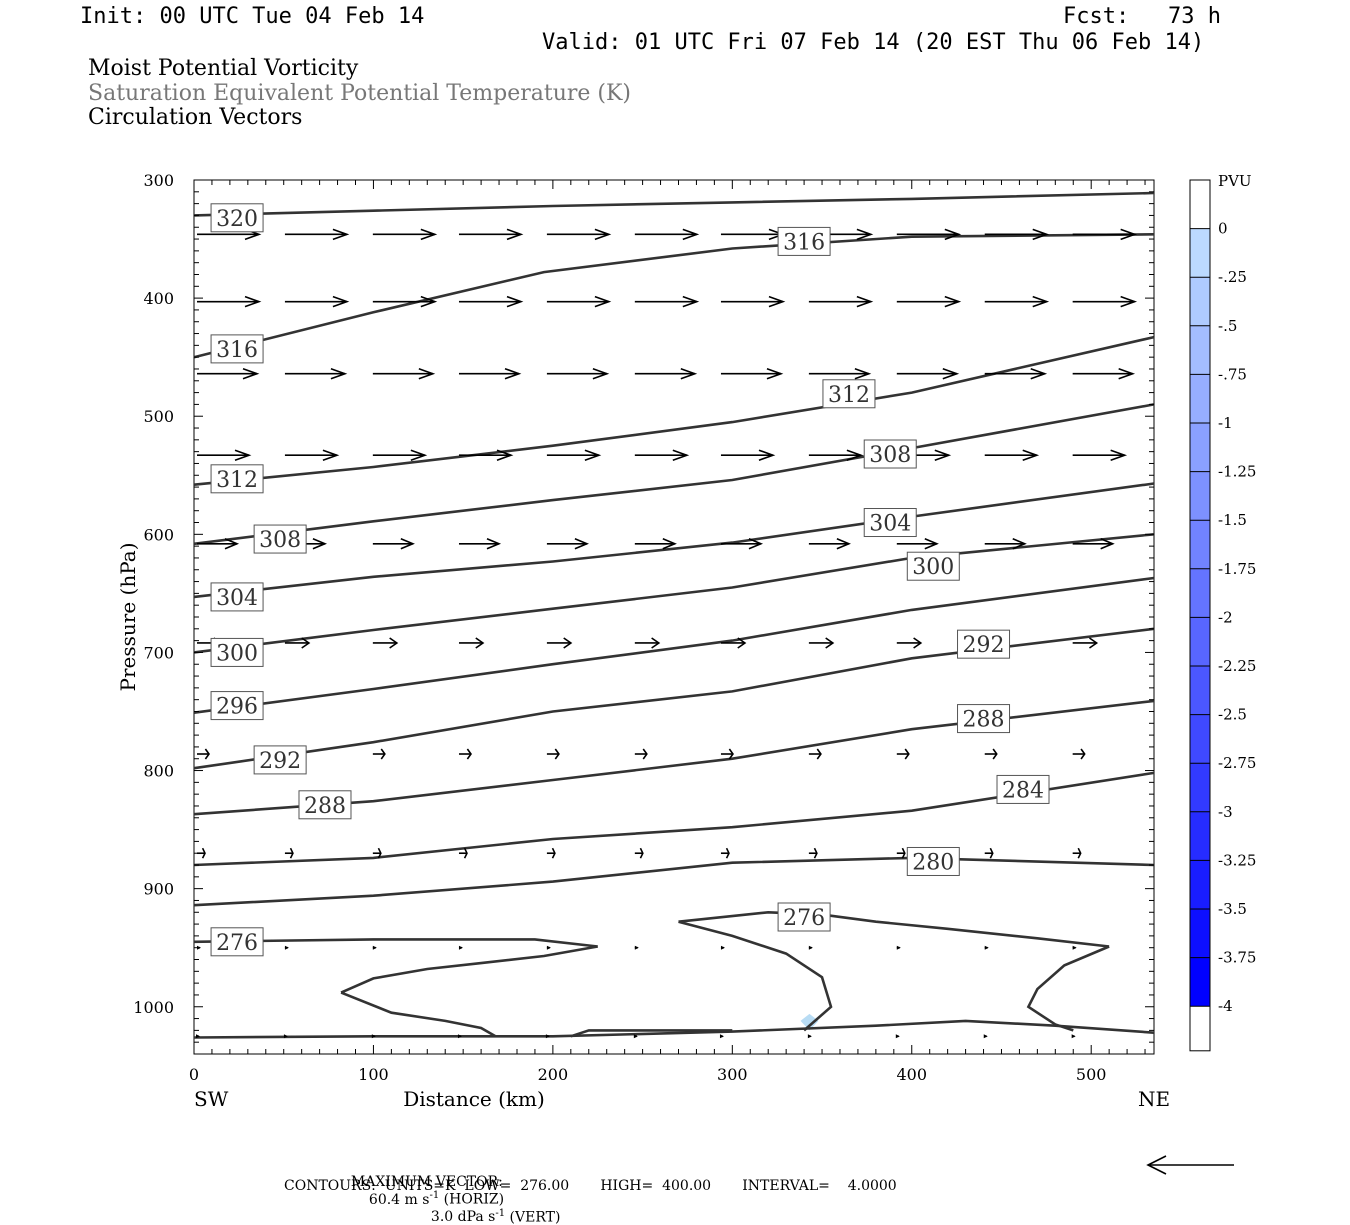 The height and width of the screenshot is (1225, 1350). What do you see at coordinates (158, 298) in the screenshot?
I see `y-tick-label: 400` at bounding box center [158, 298].